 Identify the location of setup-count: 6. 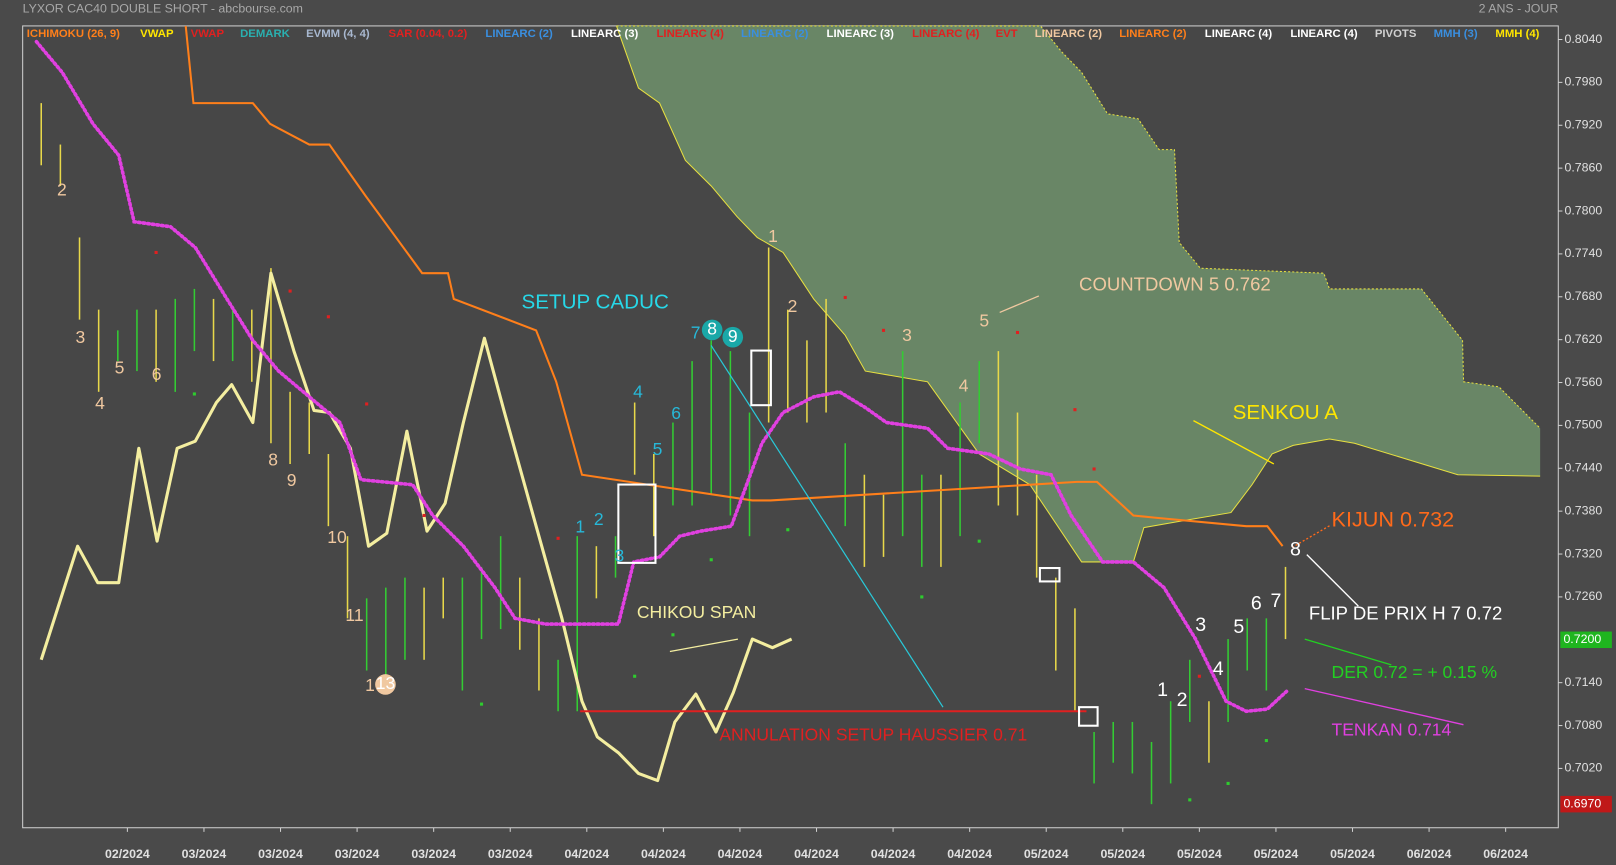
(157, 374).